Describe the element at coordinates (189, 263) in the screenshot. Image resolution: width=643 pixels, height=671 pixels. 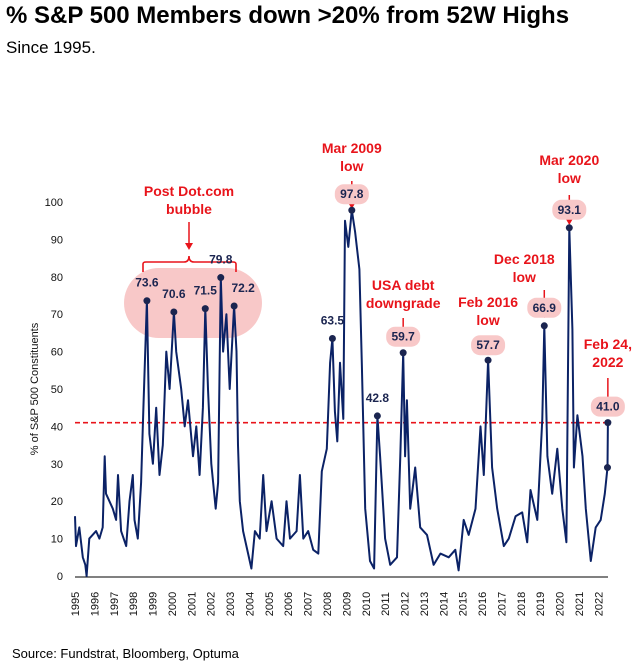
I see `curly-brace-icon` at that location.